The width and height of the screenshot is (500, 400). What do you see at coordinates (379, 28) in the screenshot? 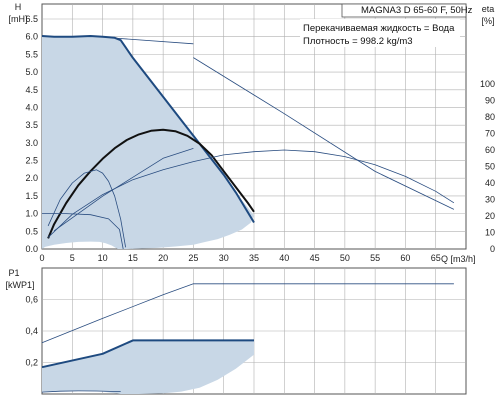
I see `annotation-fluid: Перекачиваемая жидкость = Вода` at bounding box center [379, 28].